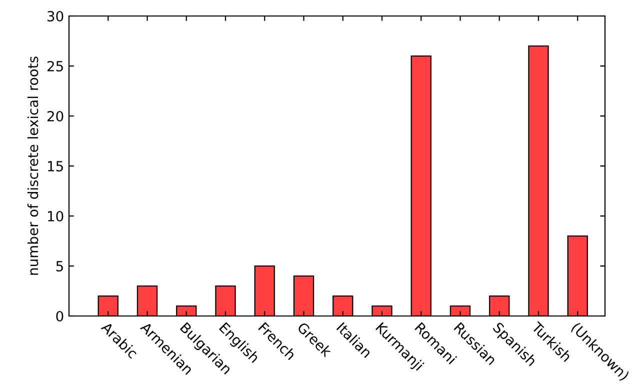  What do you see at coordinates (60, 316) in the screenshot?
I see `y-tick-label: 0` at bounding box center [60, 316].